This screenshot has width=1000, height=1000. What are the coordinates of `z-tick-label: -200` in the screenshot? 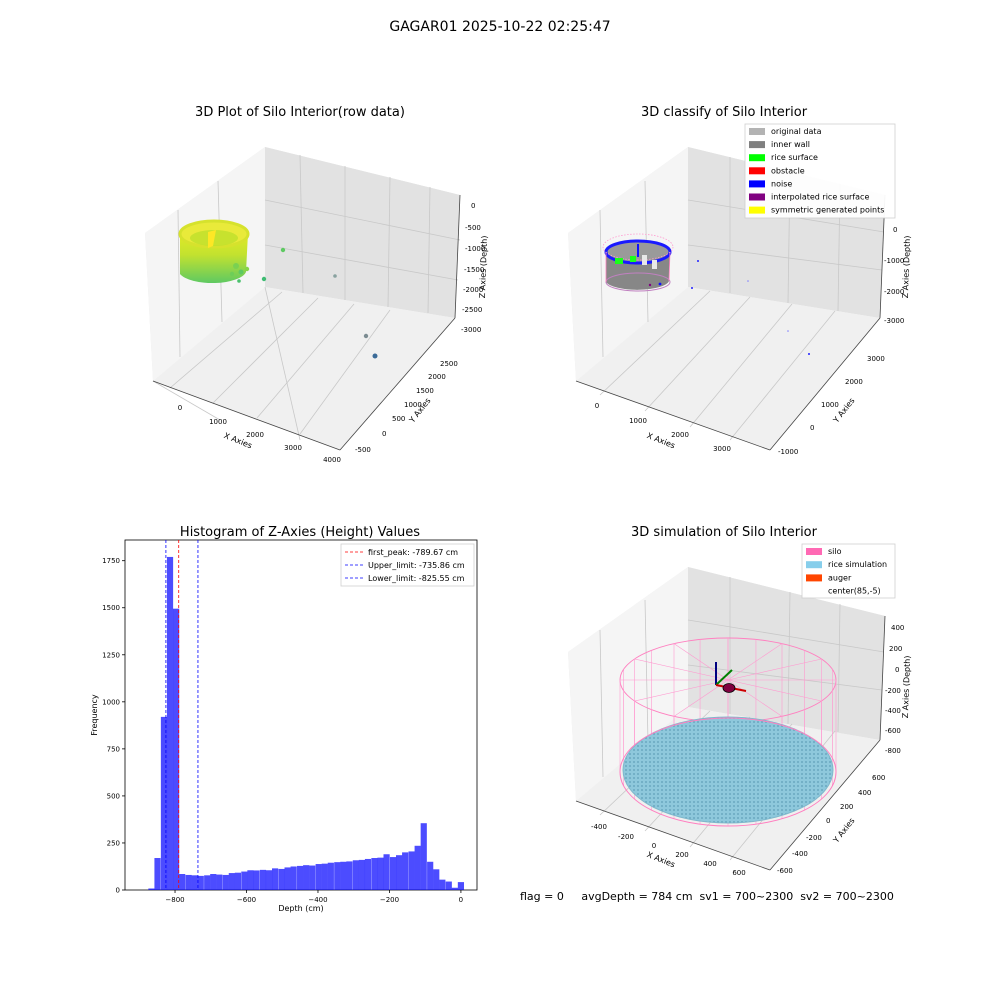 It's located at (893, 691).